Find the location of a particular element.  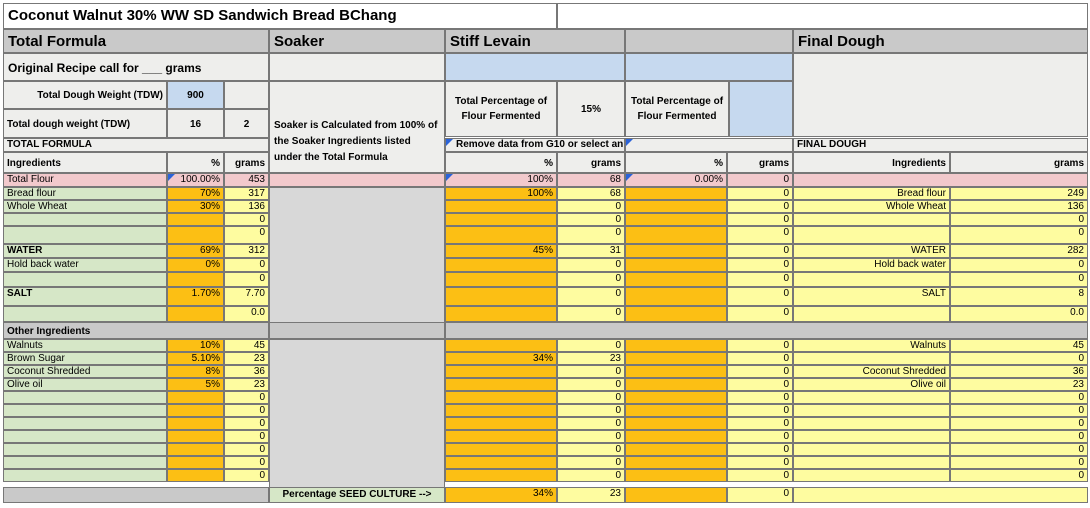

seed-l2-grams: 0 is located at coordinates (760, 495).